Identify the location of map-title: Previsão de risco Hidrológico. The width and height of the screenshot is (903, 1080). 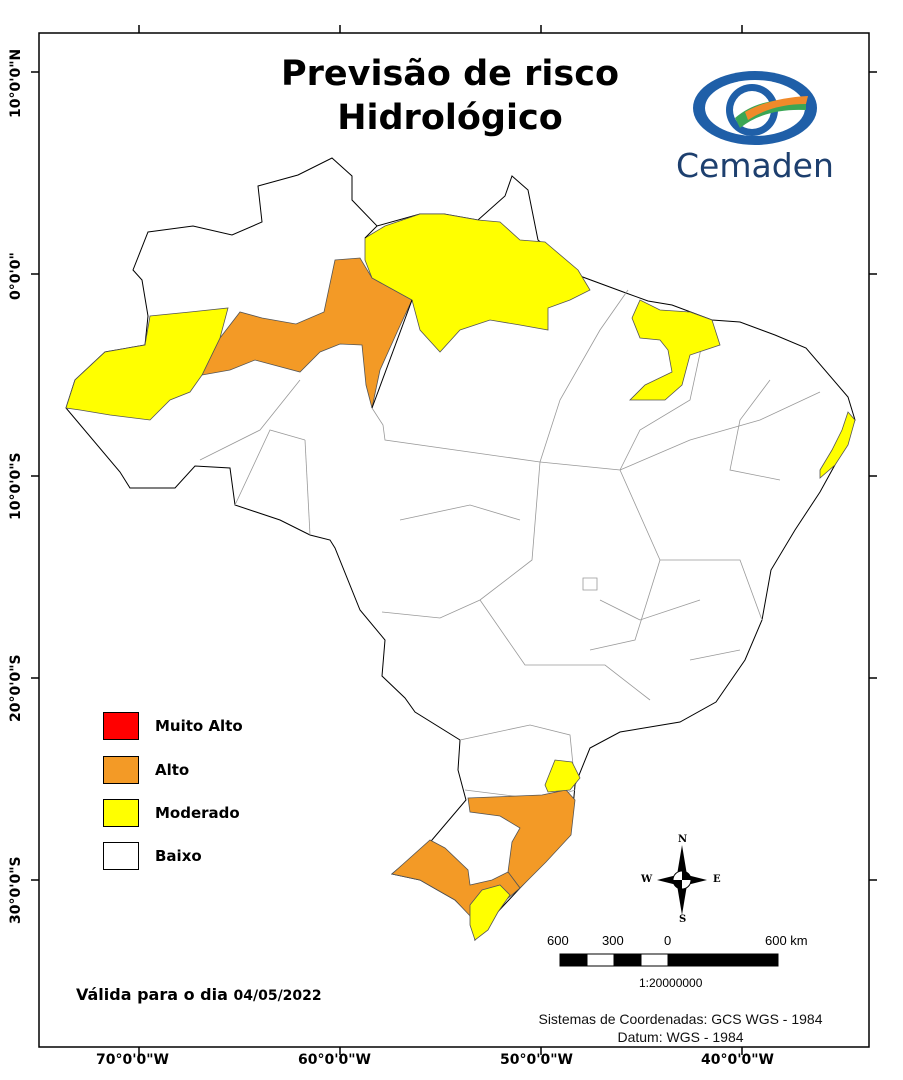
(450, 96).